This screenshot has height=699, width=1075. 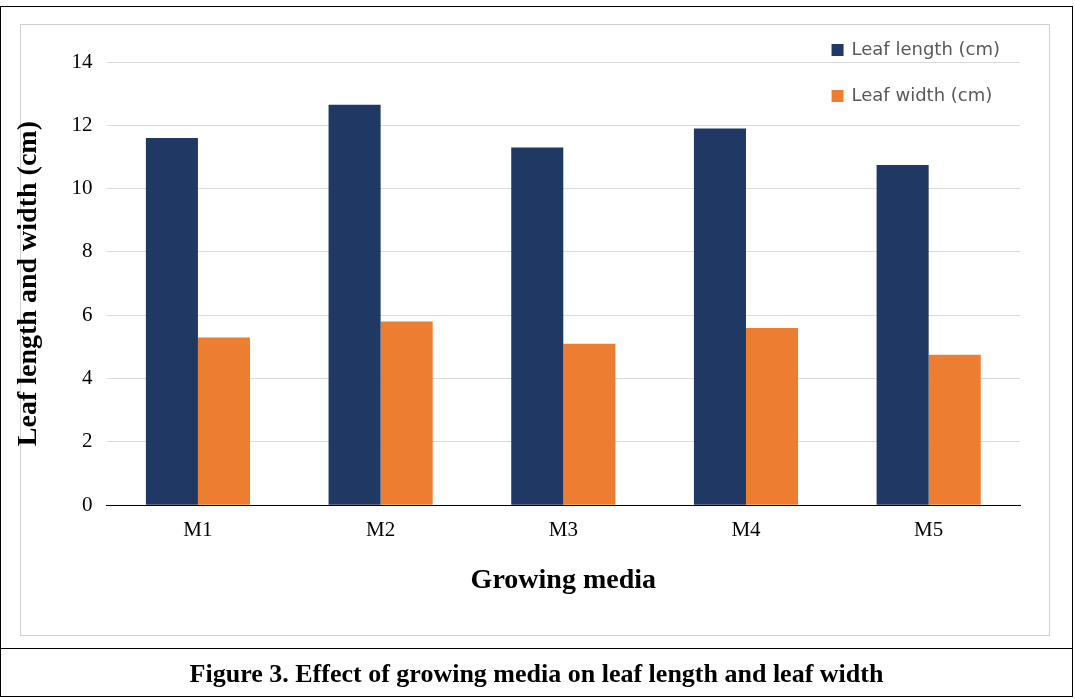 What do you see at coordinates (82, 60) in the screenshot?
I see `y-tick-label: 14` at bounding box center [82, 60].